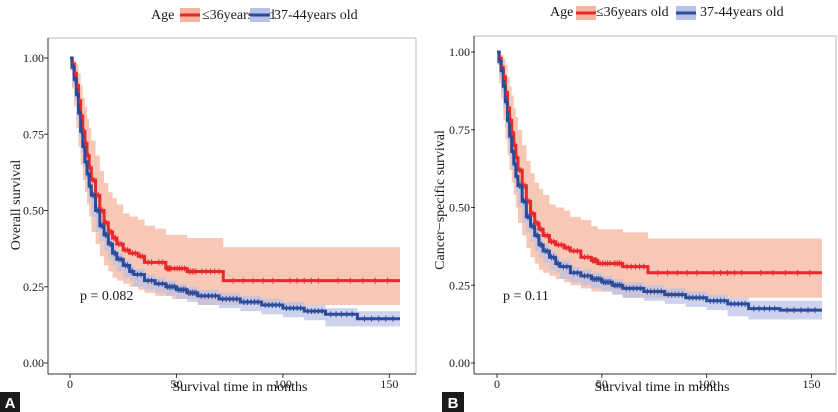 This screenshot has width=838, height=412. What do you see at coordinates (106, 296) in the screenshot?
I see `p-value-annotation: p = 0.082` at bounding box center [106, 296].